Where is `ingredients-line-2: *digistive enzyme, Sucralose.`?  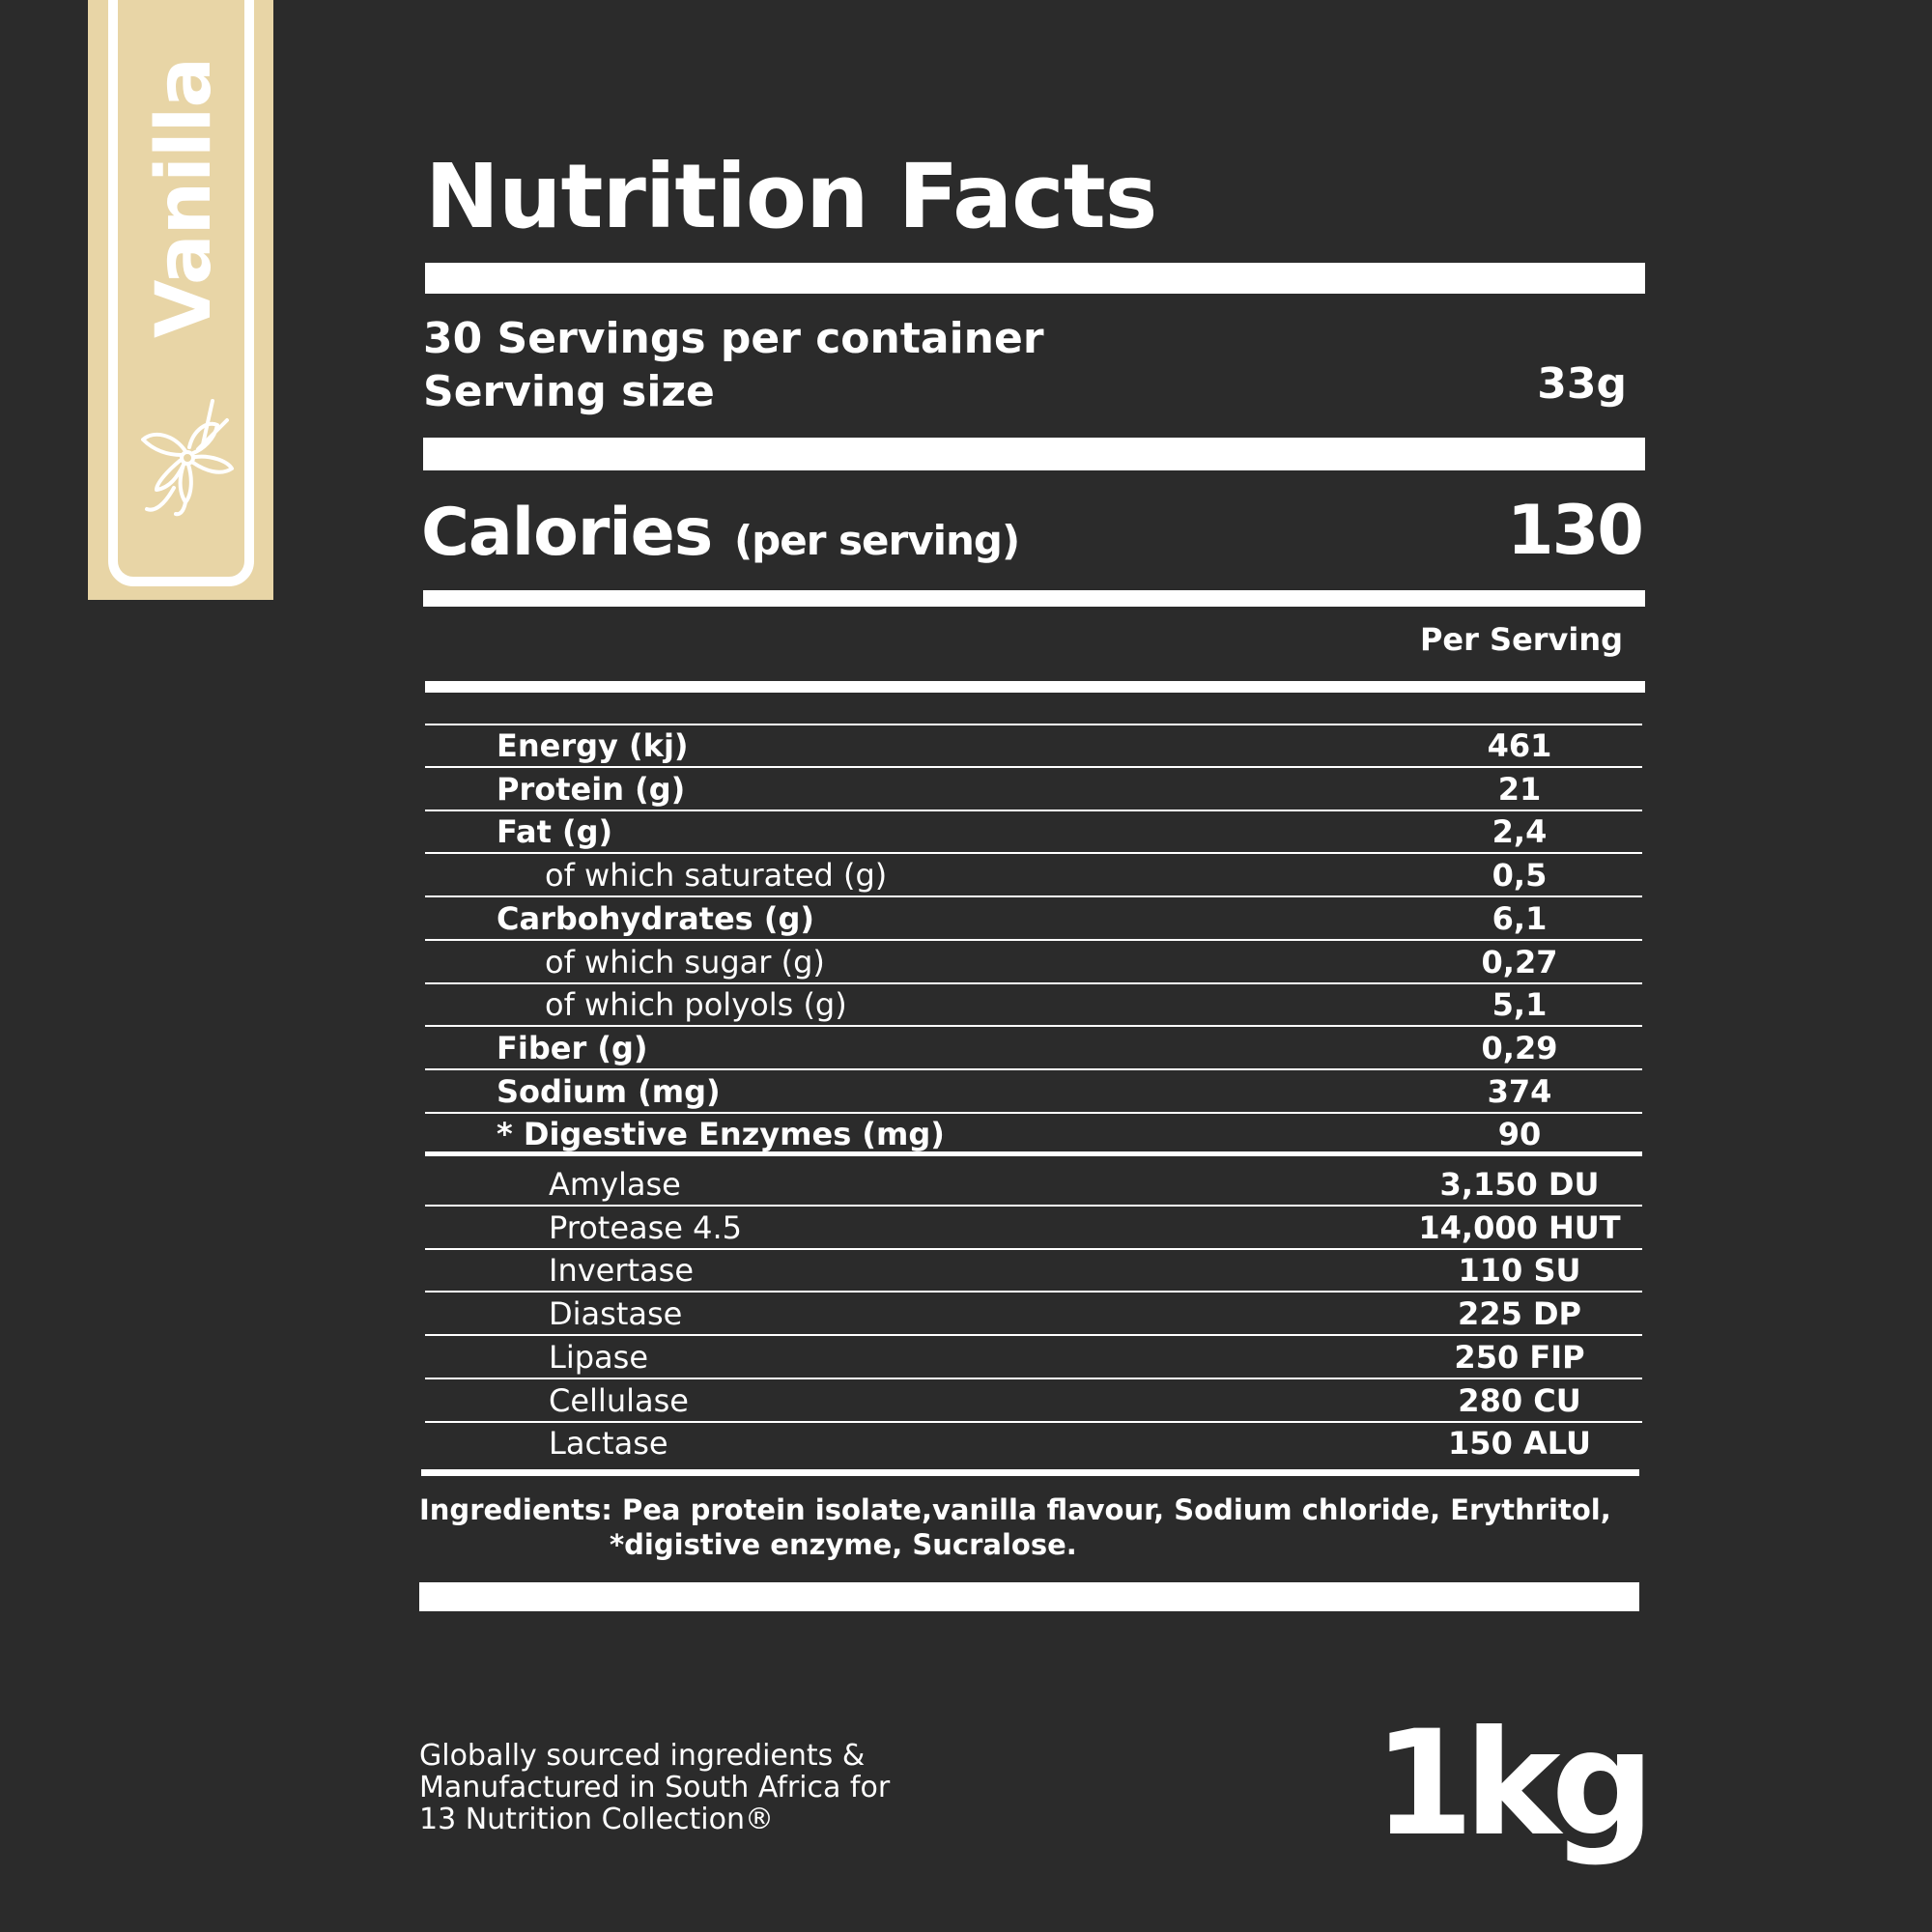 ingredients-line-2: *digistive enzyme, Sucralose. is located at coordinates (843, 1544).